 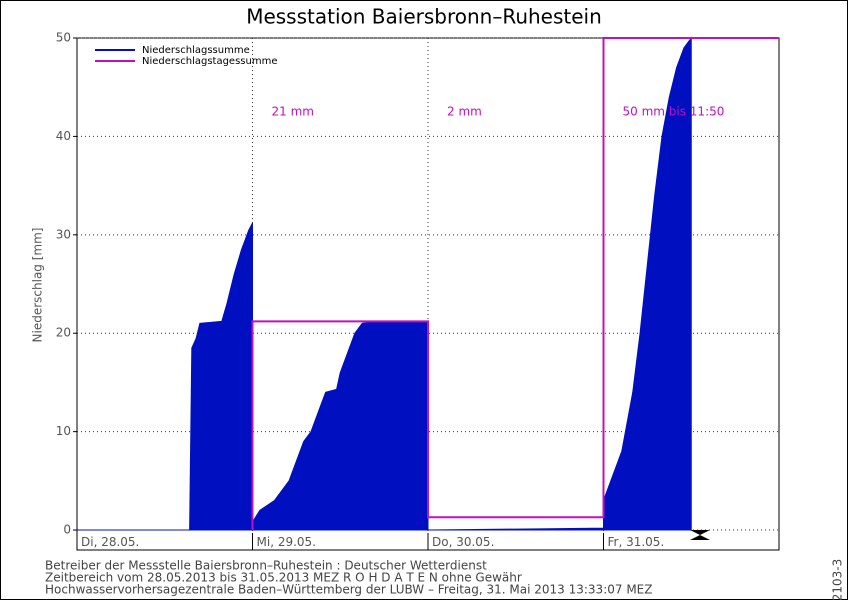 What do you see at coordinates (838, 579) in the screenshot?
I see `side-label: 2103-3` at bounding box center [838, 579].